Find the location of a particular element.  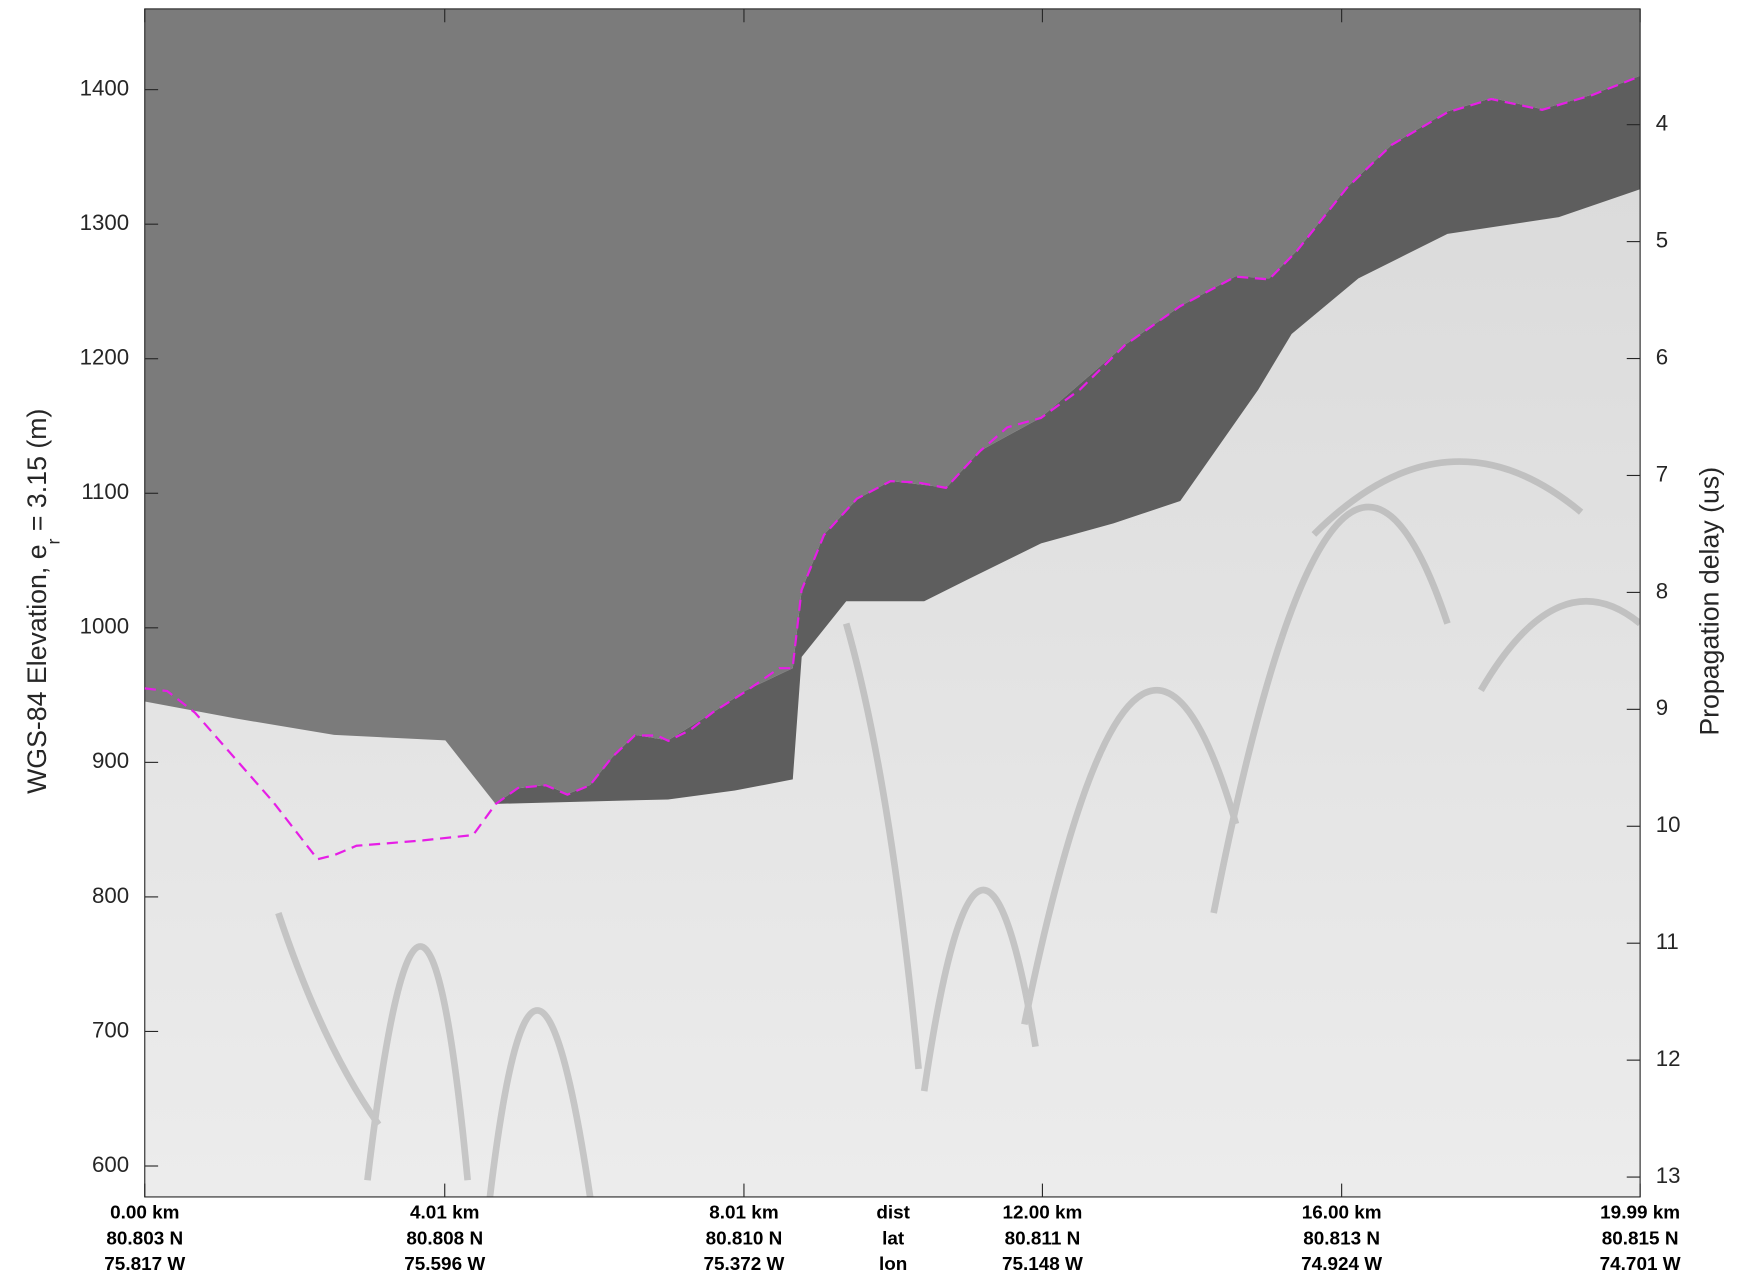

x-lon-label: 75.372 W is located at coordinates (743, 1264).